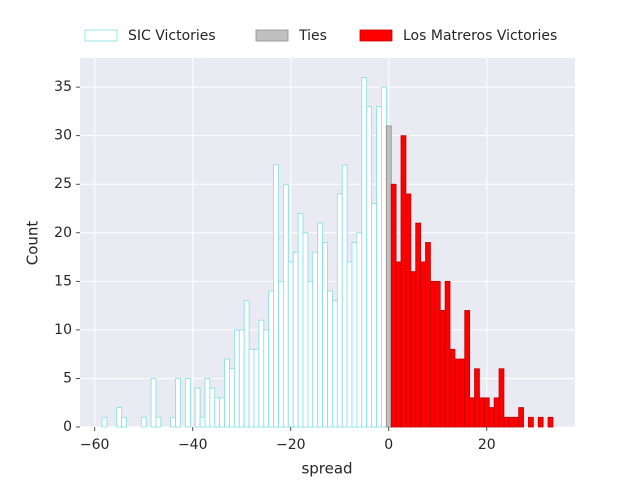 This screenshot has width=640, height=480. I want to click on y-tick-label: 20, so click(63, 233).